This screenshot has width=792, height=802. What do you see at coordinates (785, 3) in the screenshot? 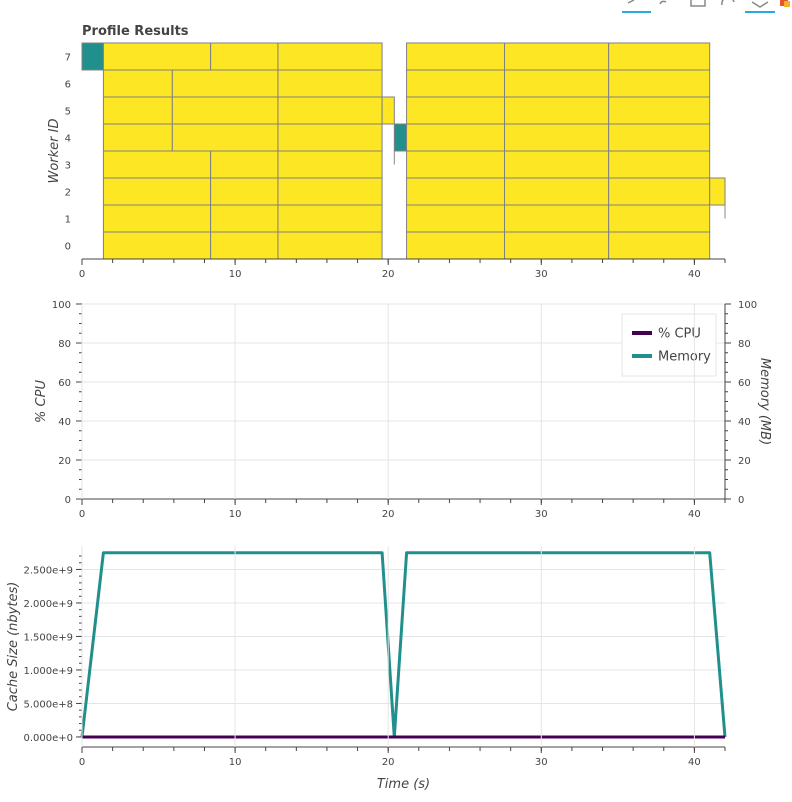
I see `bokeh-logo-icon` at bounding box center [785, 3].